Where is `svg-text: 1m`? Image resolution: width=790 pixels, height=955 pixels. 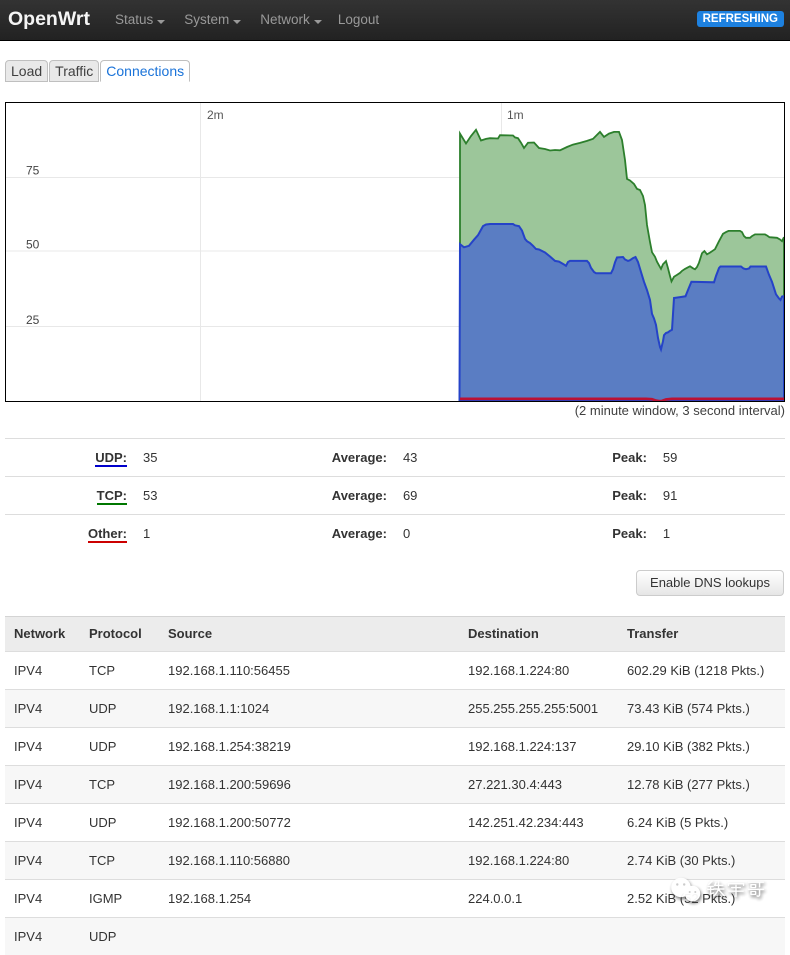 svg-text: 1m is located at coordinates (515, 115).